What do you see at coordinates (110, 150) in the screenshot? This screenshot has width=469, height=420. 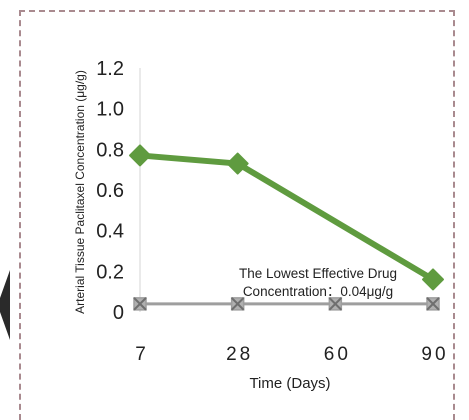 I see `y-tick-label: 0.8` at bounding box center [110, 150].